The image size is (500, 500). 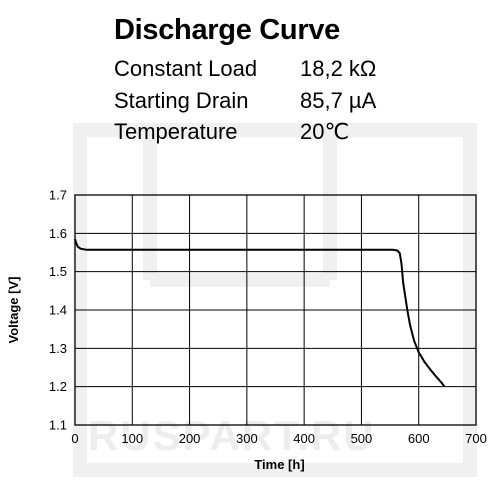 I want to click on y-axis-label: Voltage [V], so click(x=13, y=310).